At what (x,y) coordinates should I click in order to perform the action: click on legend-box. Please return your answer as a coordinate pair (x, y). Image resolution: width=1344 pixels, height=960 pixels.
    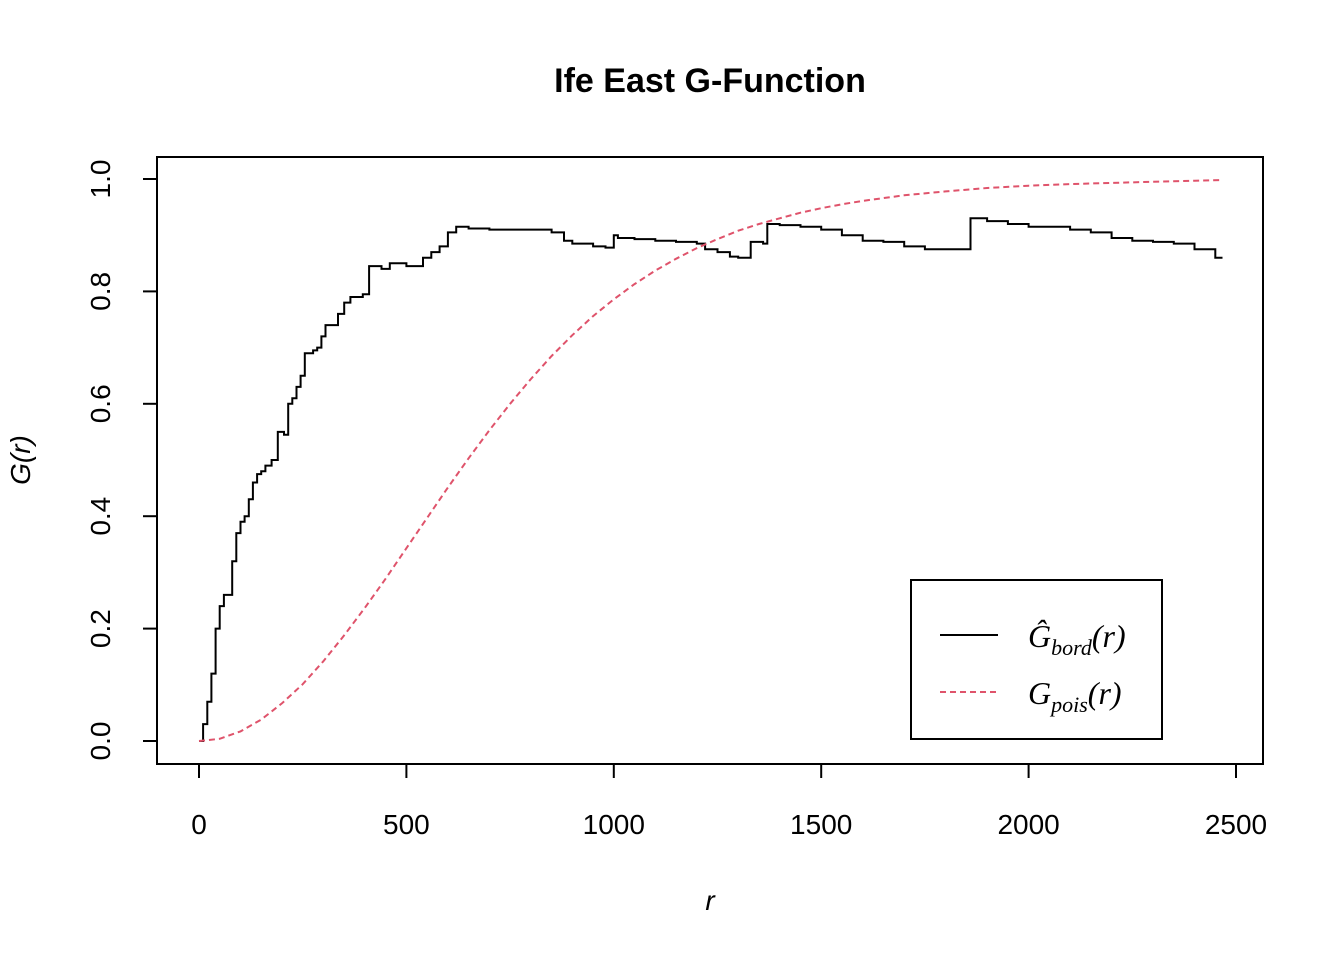
    Looking at the image, I should click on (1036, 659).